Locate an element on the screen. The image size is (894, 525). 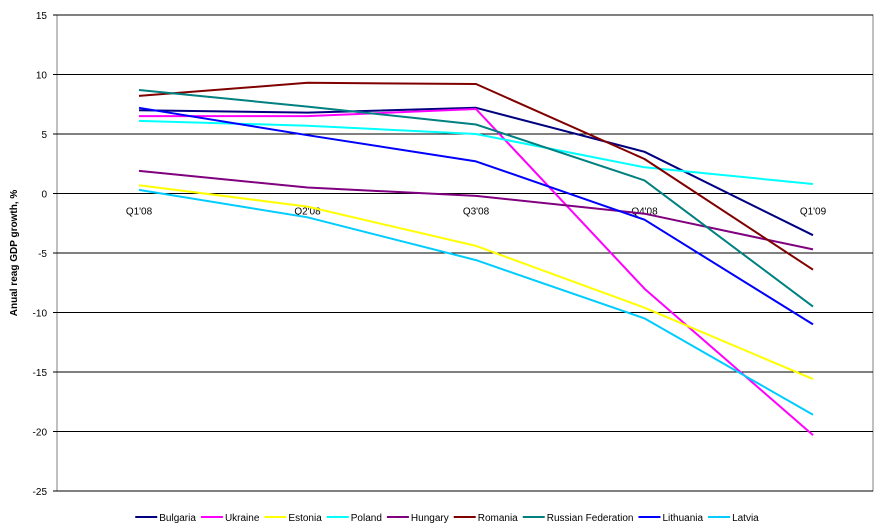
legend-item-estonia: Estonia is located at coordinates (293, 518).